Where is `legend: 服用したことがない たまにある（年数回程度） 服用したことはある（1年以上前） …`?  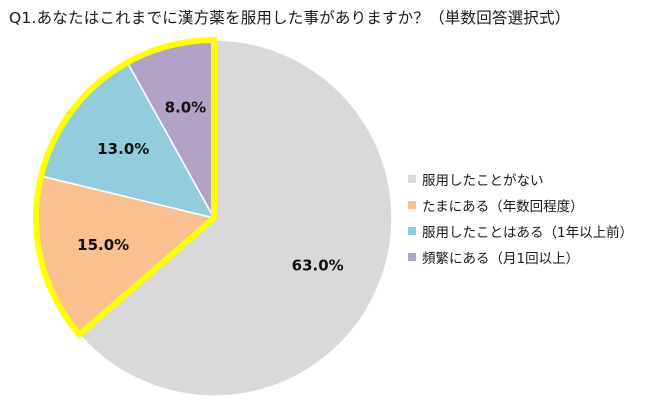 legend: 服用したことがない たまにある（年数回程度） 服用したことはある（1年以上前） … is located at coordinates (520, 218).